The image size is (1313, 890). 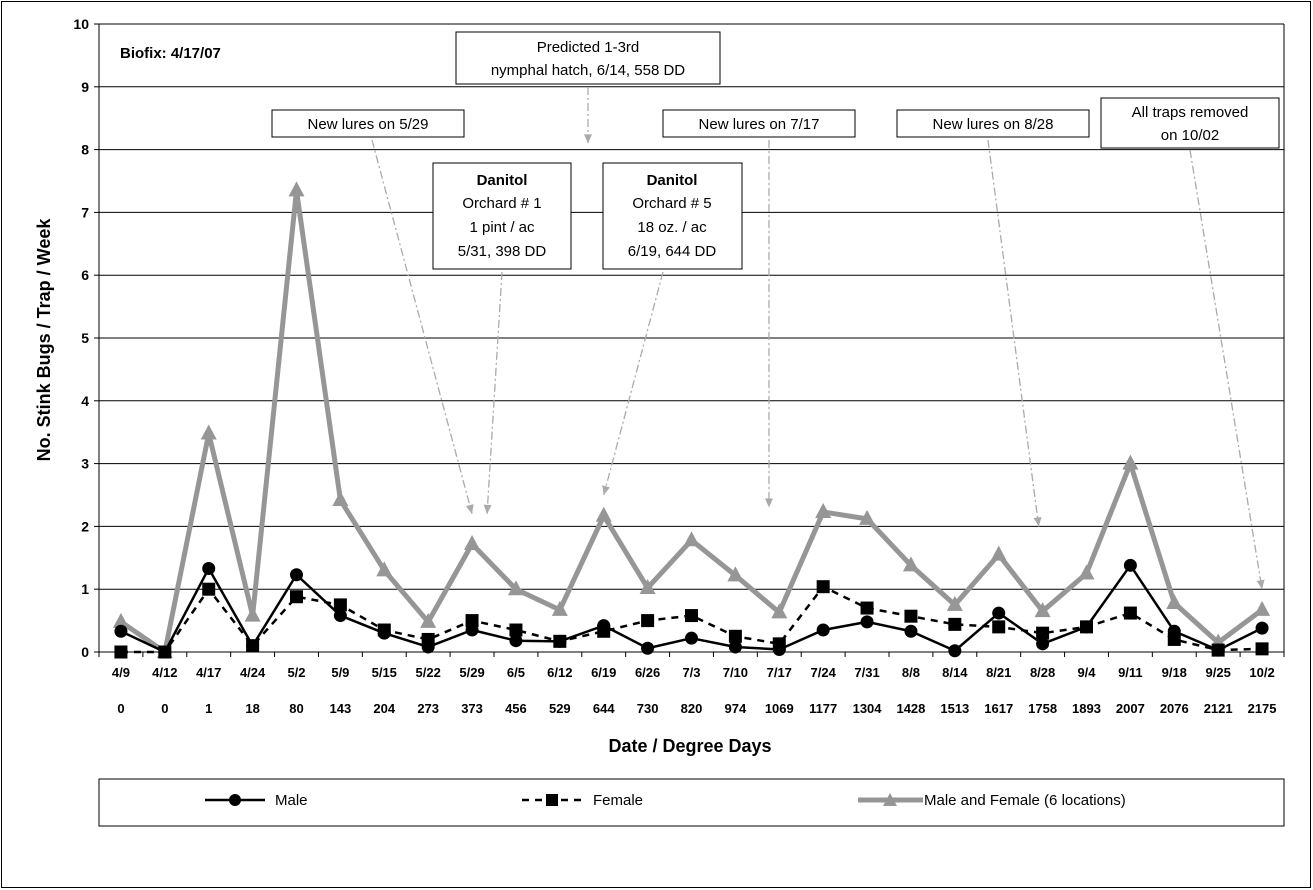 What do you see at coordinates (341, 708) in the screenshot?
I see `x-degree-day-label: 143` at bounding box center [341, 708].